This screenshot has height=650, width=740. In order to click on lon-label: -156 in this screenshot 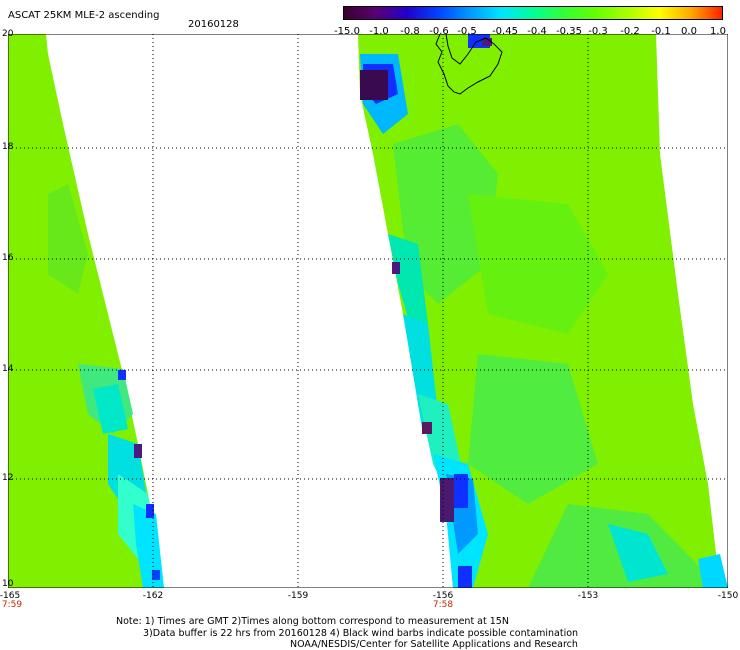, I will do `click(443, 596)`.